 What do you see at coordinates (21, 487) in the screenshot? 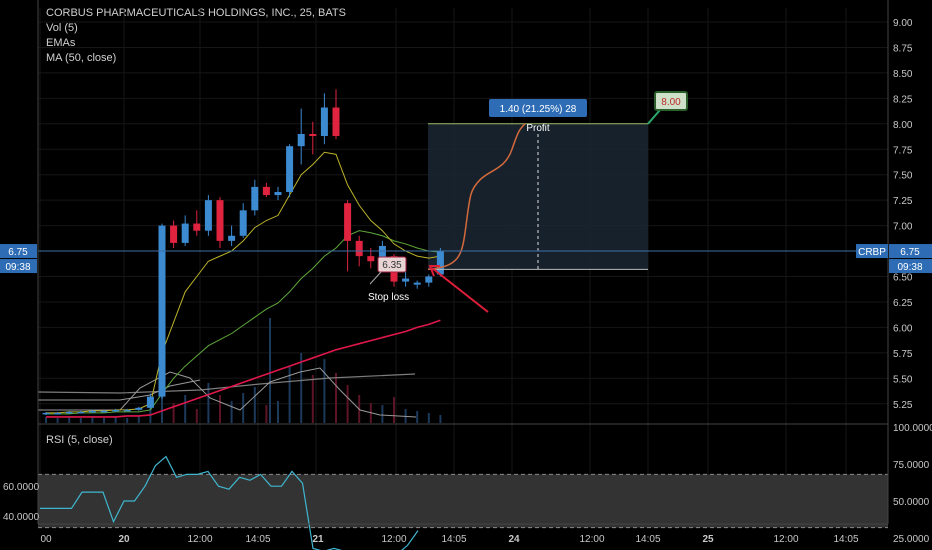
I see `rsi-left-tick-label: 60.0000` at bounding box center [21, 487].